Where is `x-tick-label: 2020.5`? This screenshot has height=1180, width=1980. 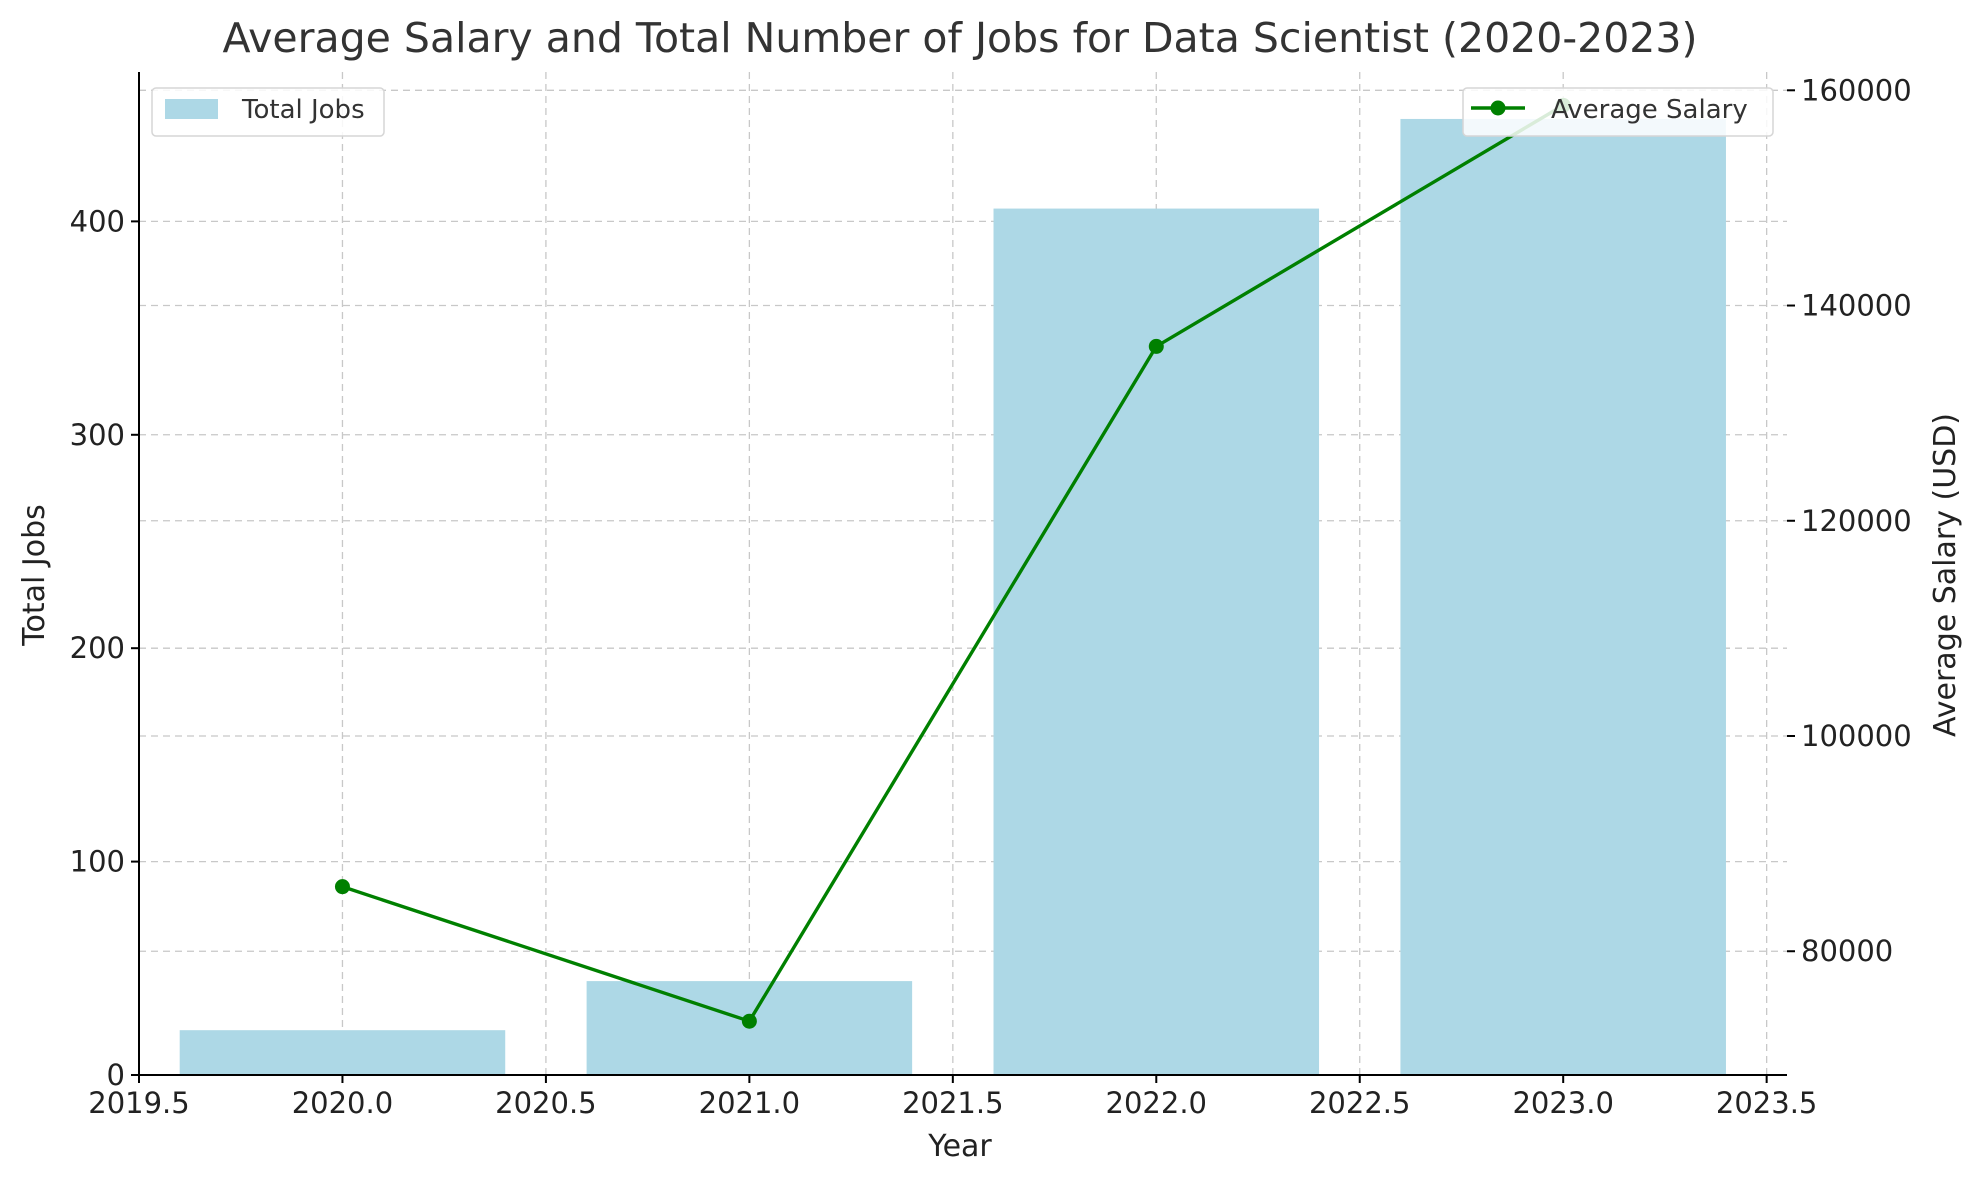 x-tick-label: 2020.5 is located at coordinates (545, 1103).